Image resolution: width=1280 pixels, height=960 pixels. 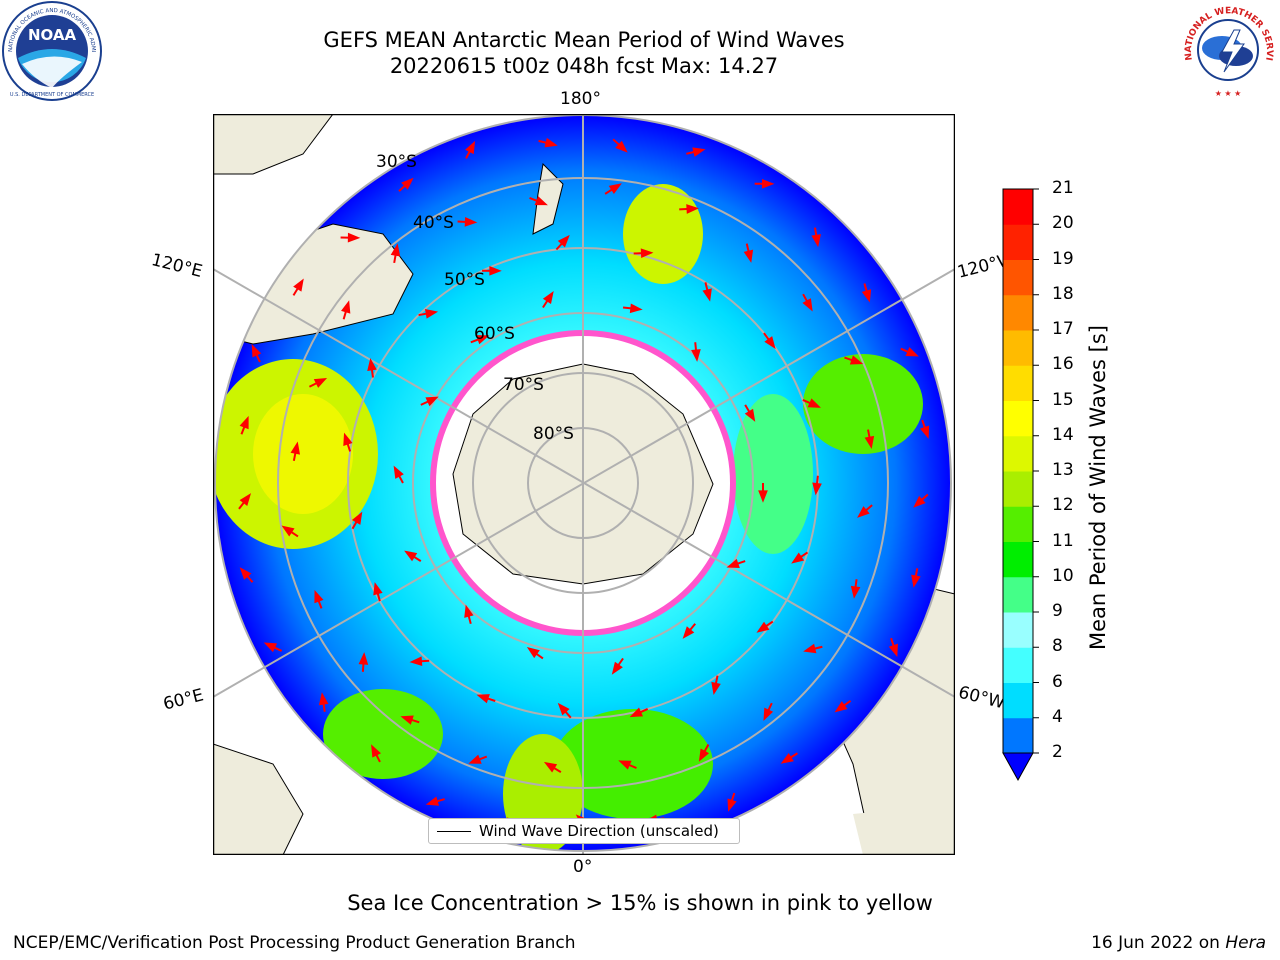 What do you see at coordinates (52, 35) in the screenshot?
I see `noaa-logo-text: NOAA` at bounding box center [52, 35].